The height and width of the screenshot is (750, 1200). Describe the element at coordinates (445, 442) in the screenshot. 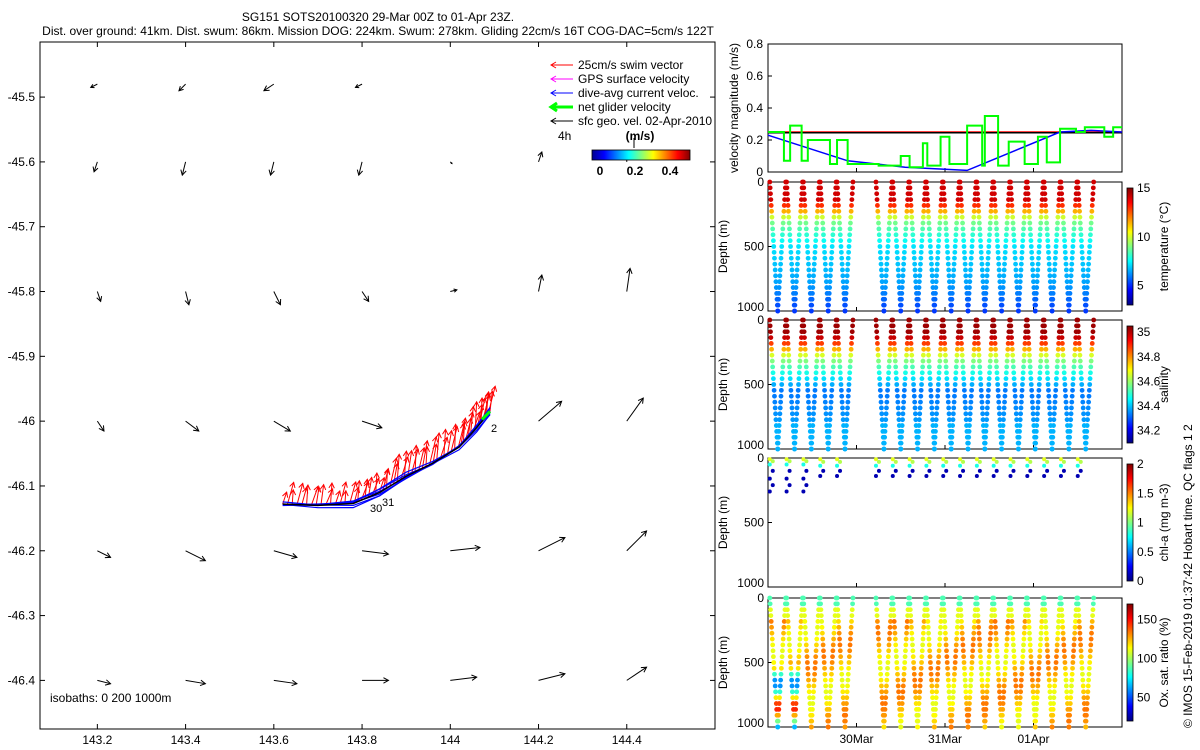

I see `swim-vector` at that location.